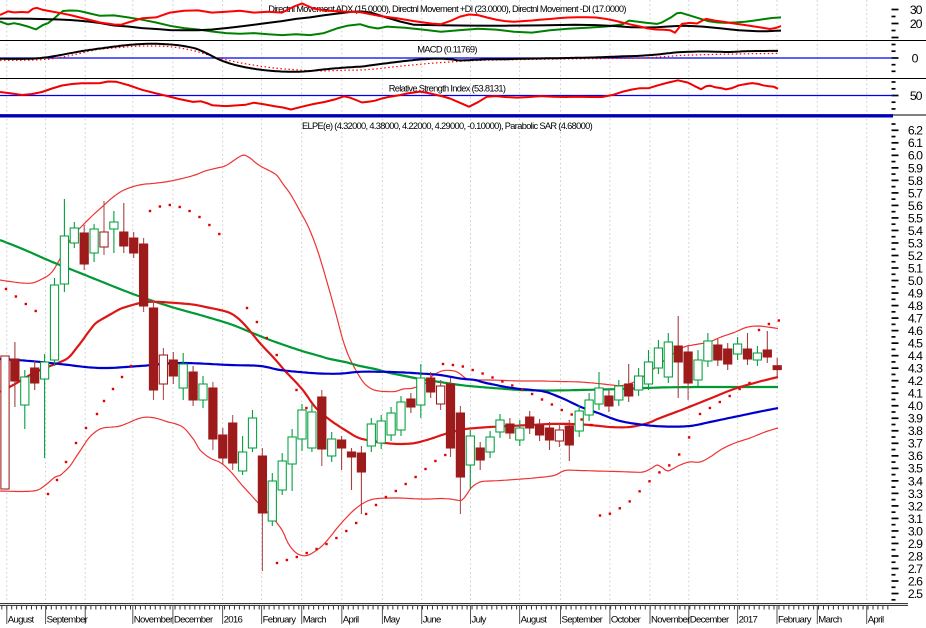 This screenshot has height=628, width=926. I want to click on svg-text: 4.5, so click(915, 344).